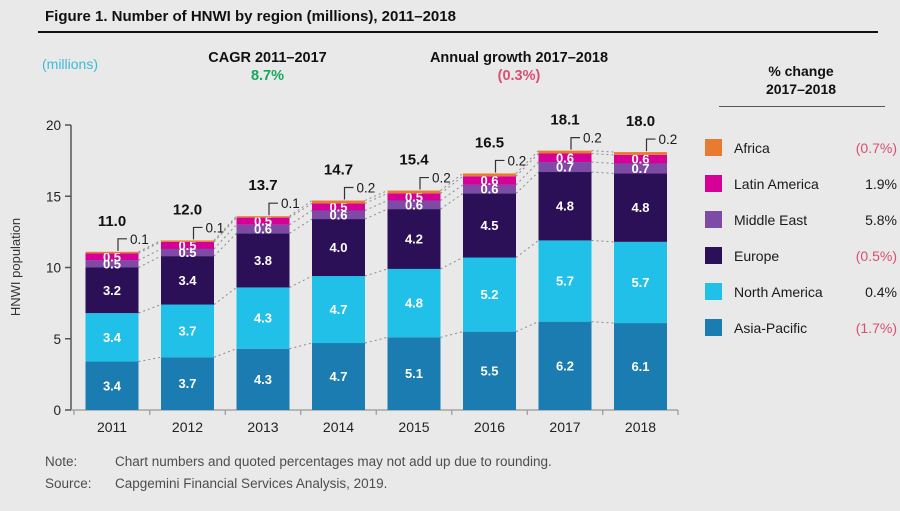 The width and height of the screenshot is (900, 511). What do you see at coordinates (519, 67) in the screenshot?
I see `annual-growth-annotation: Annual growth 2017–2018 (0.3%)` at bounding box center [519, 67].